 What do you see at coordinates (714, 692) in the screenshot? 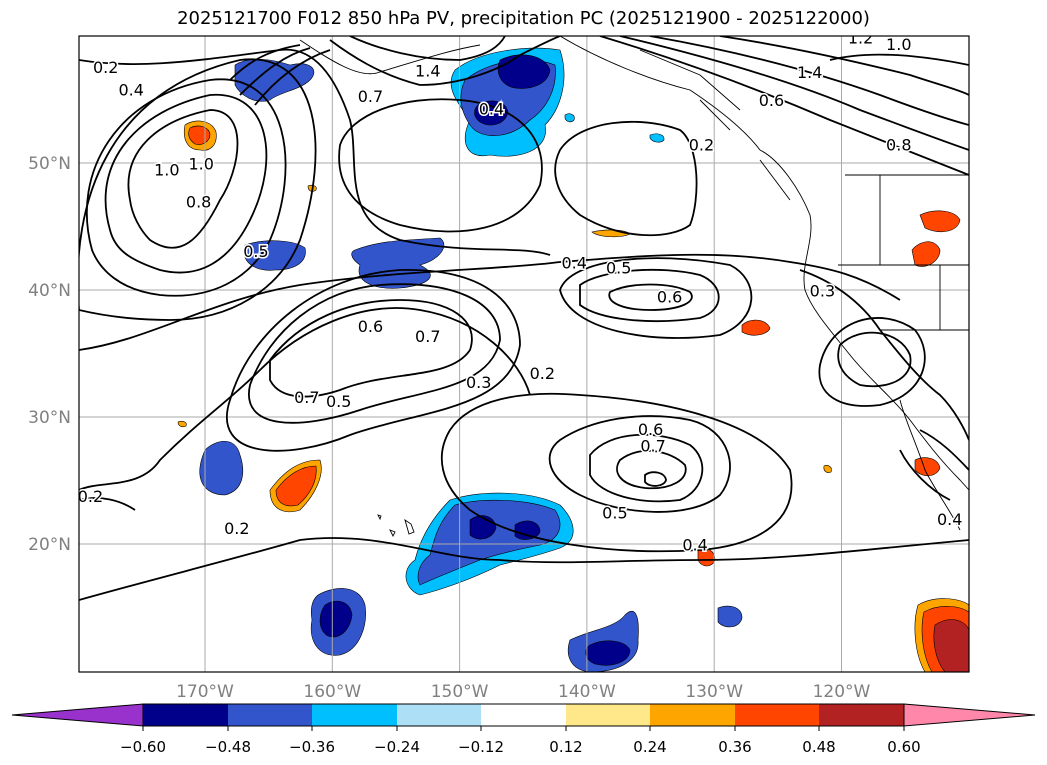
I see `longitude-tick-label: 130°W` at bounding box center [714, 692].